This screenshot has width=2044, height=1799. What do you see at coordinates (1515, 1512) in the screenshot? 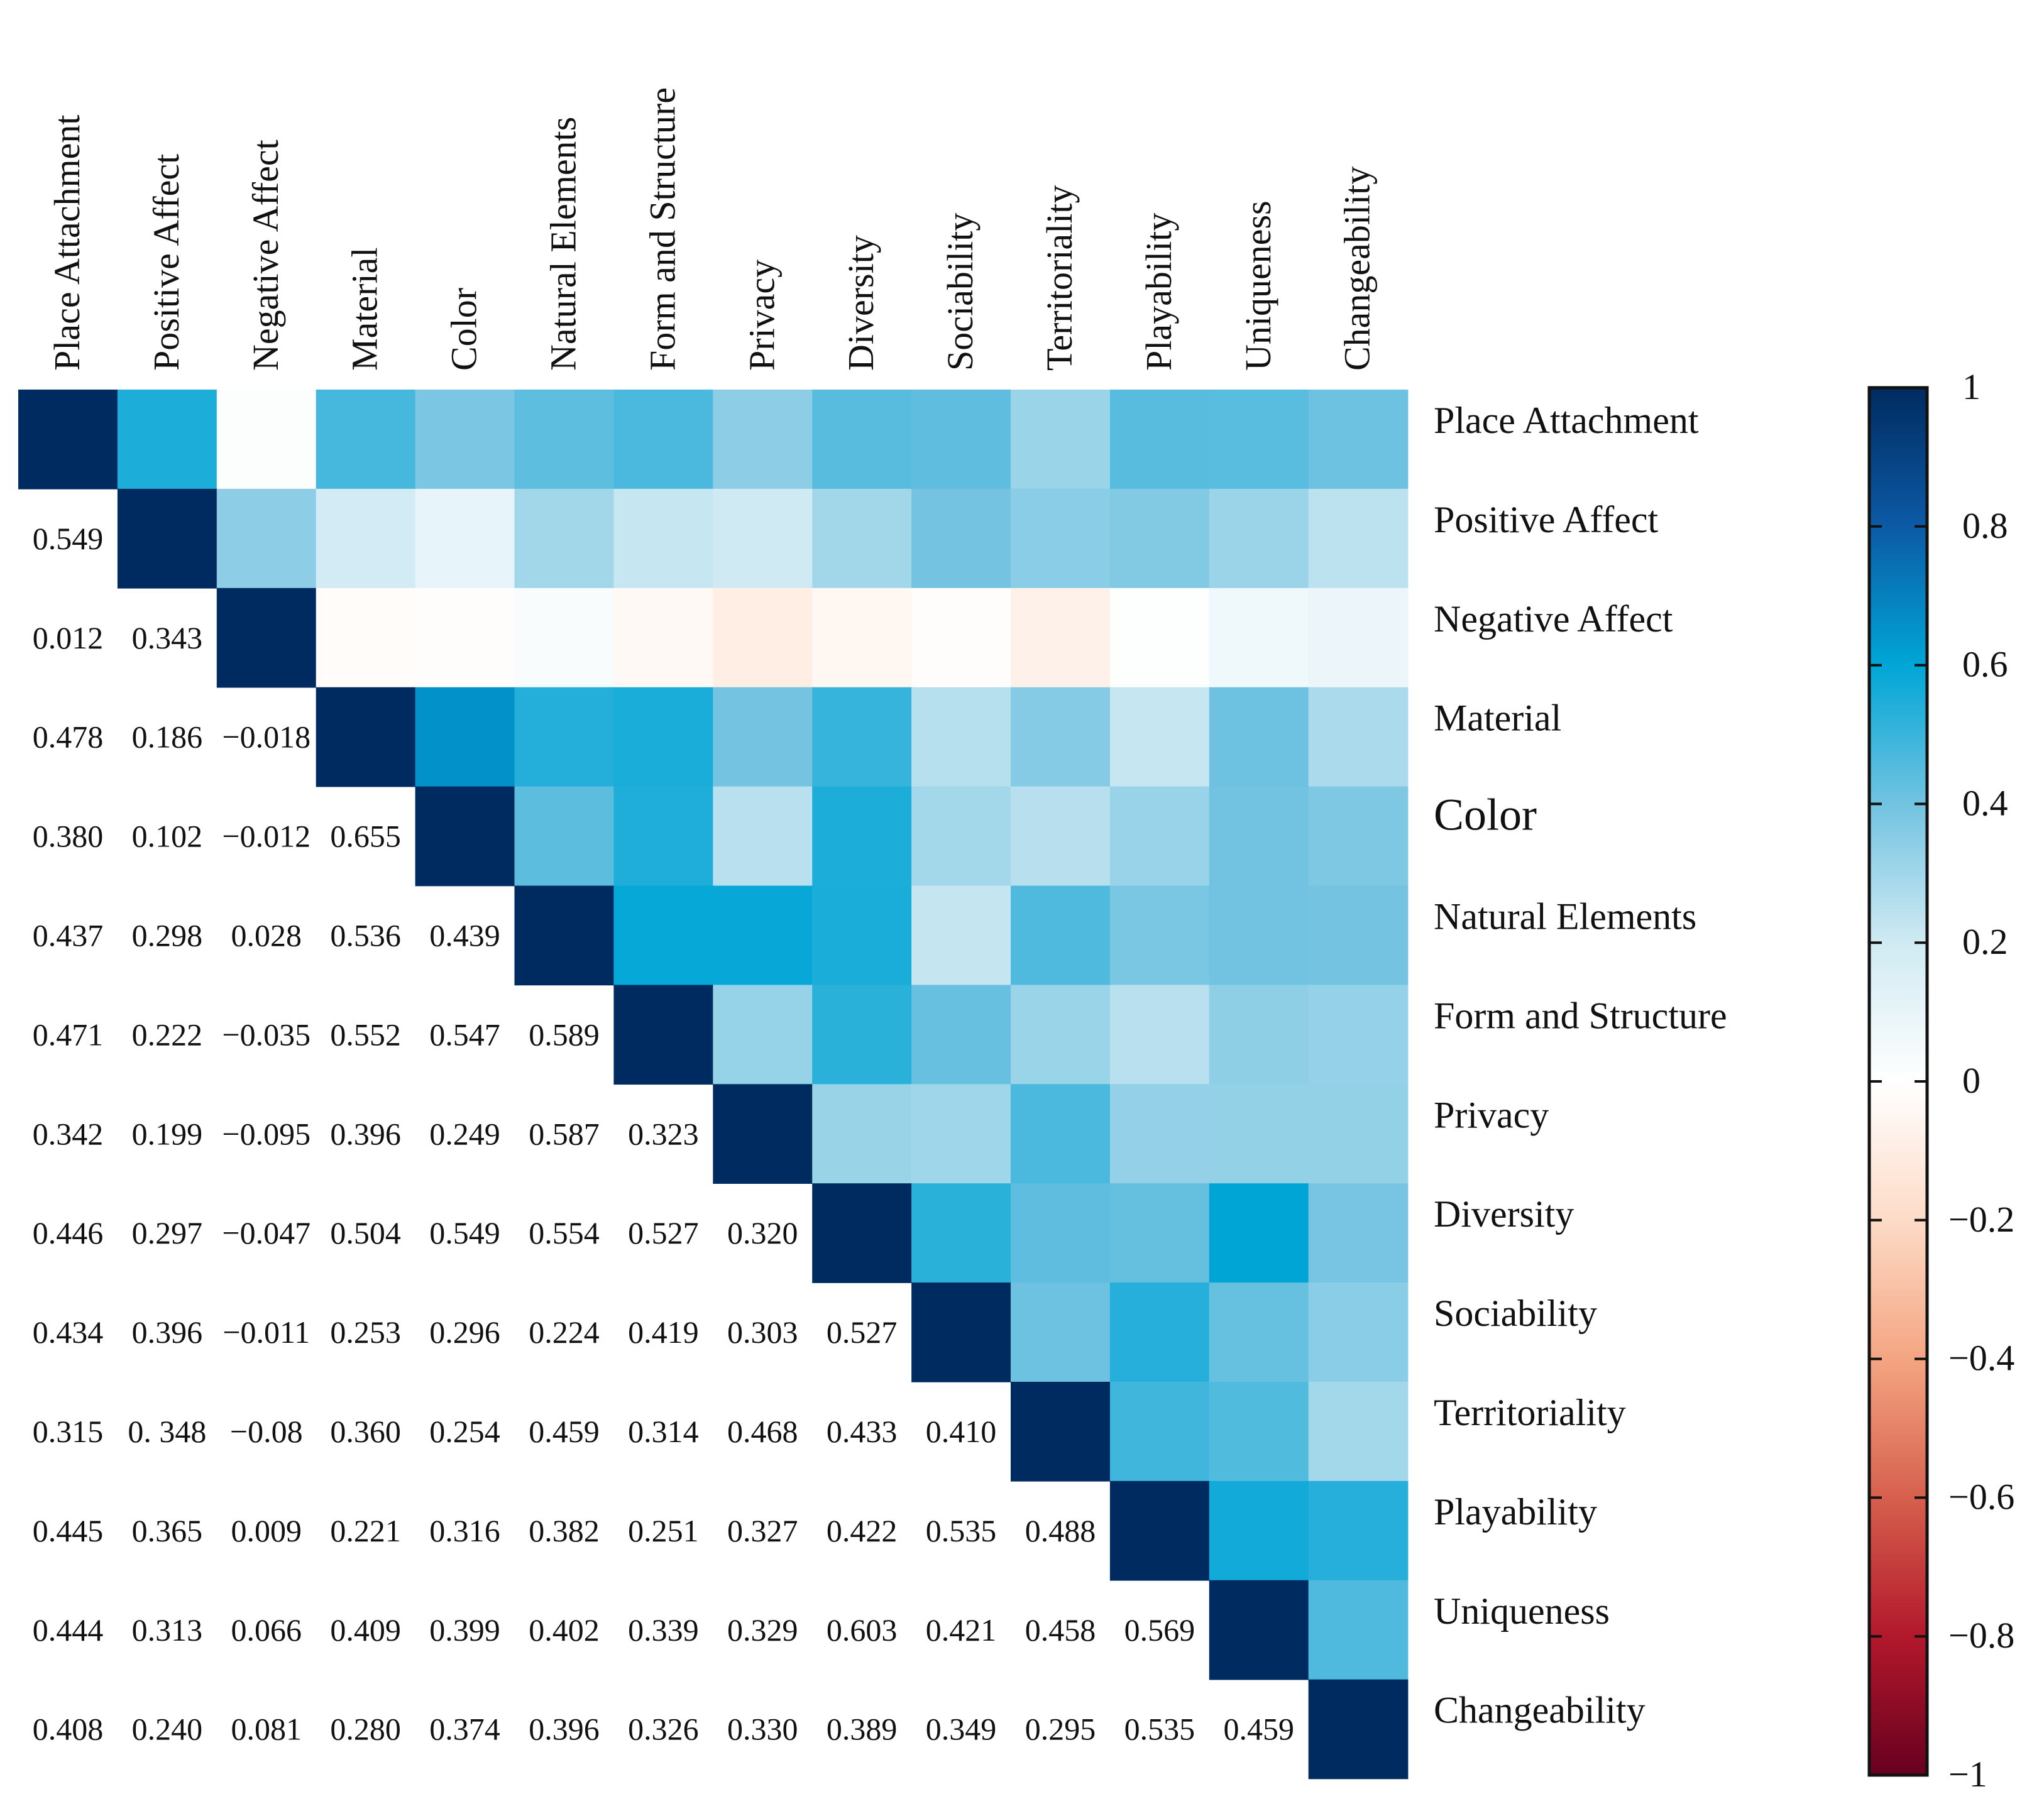
I see `row-label: Playability` at bounding box center [1515, 1512].